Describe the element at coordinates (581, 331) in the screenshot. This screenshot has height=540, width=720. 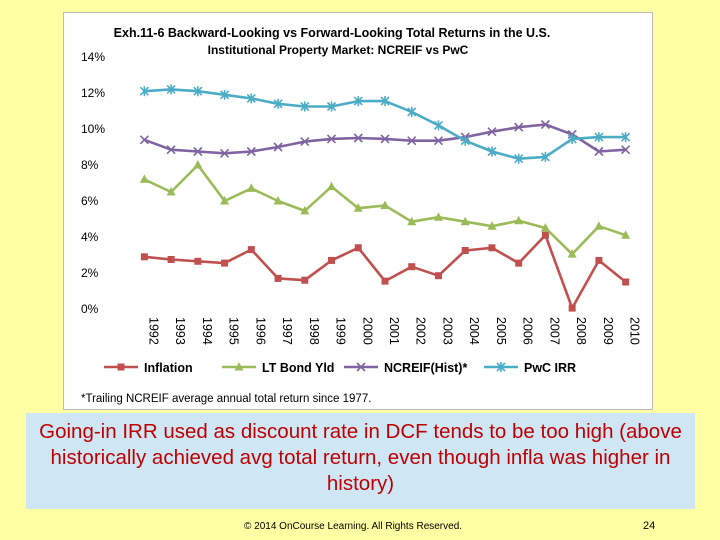
I see `x-tick-label: 2008` at that location.